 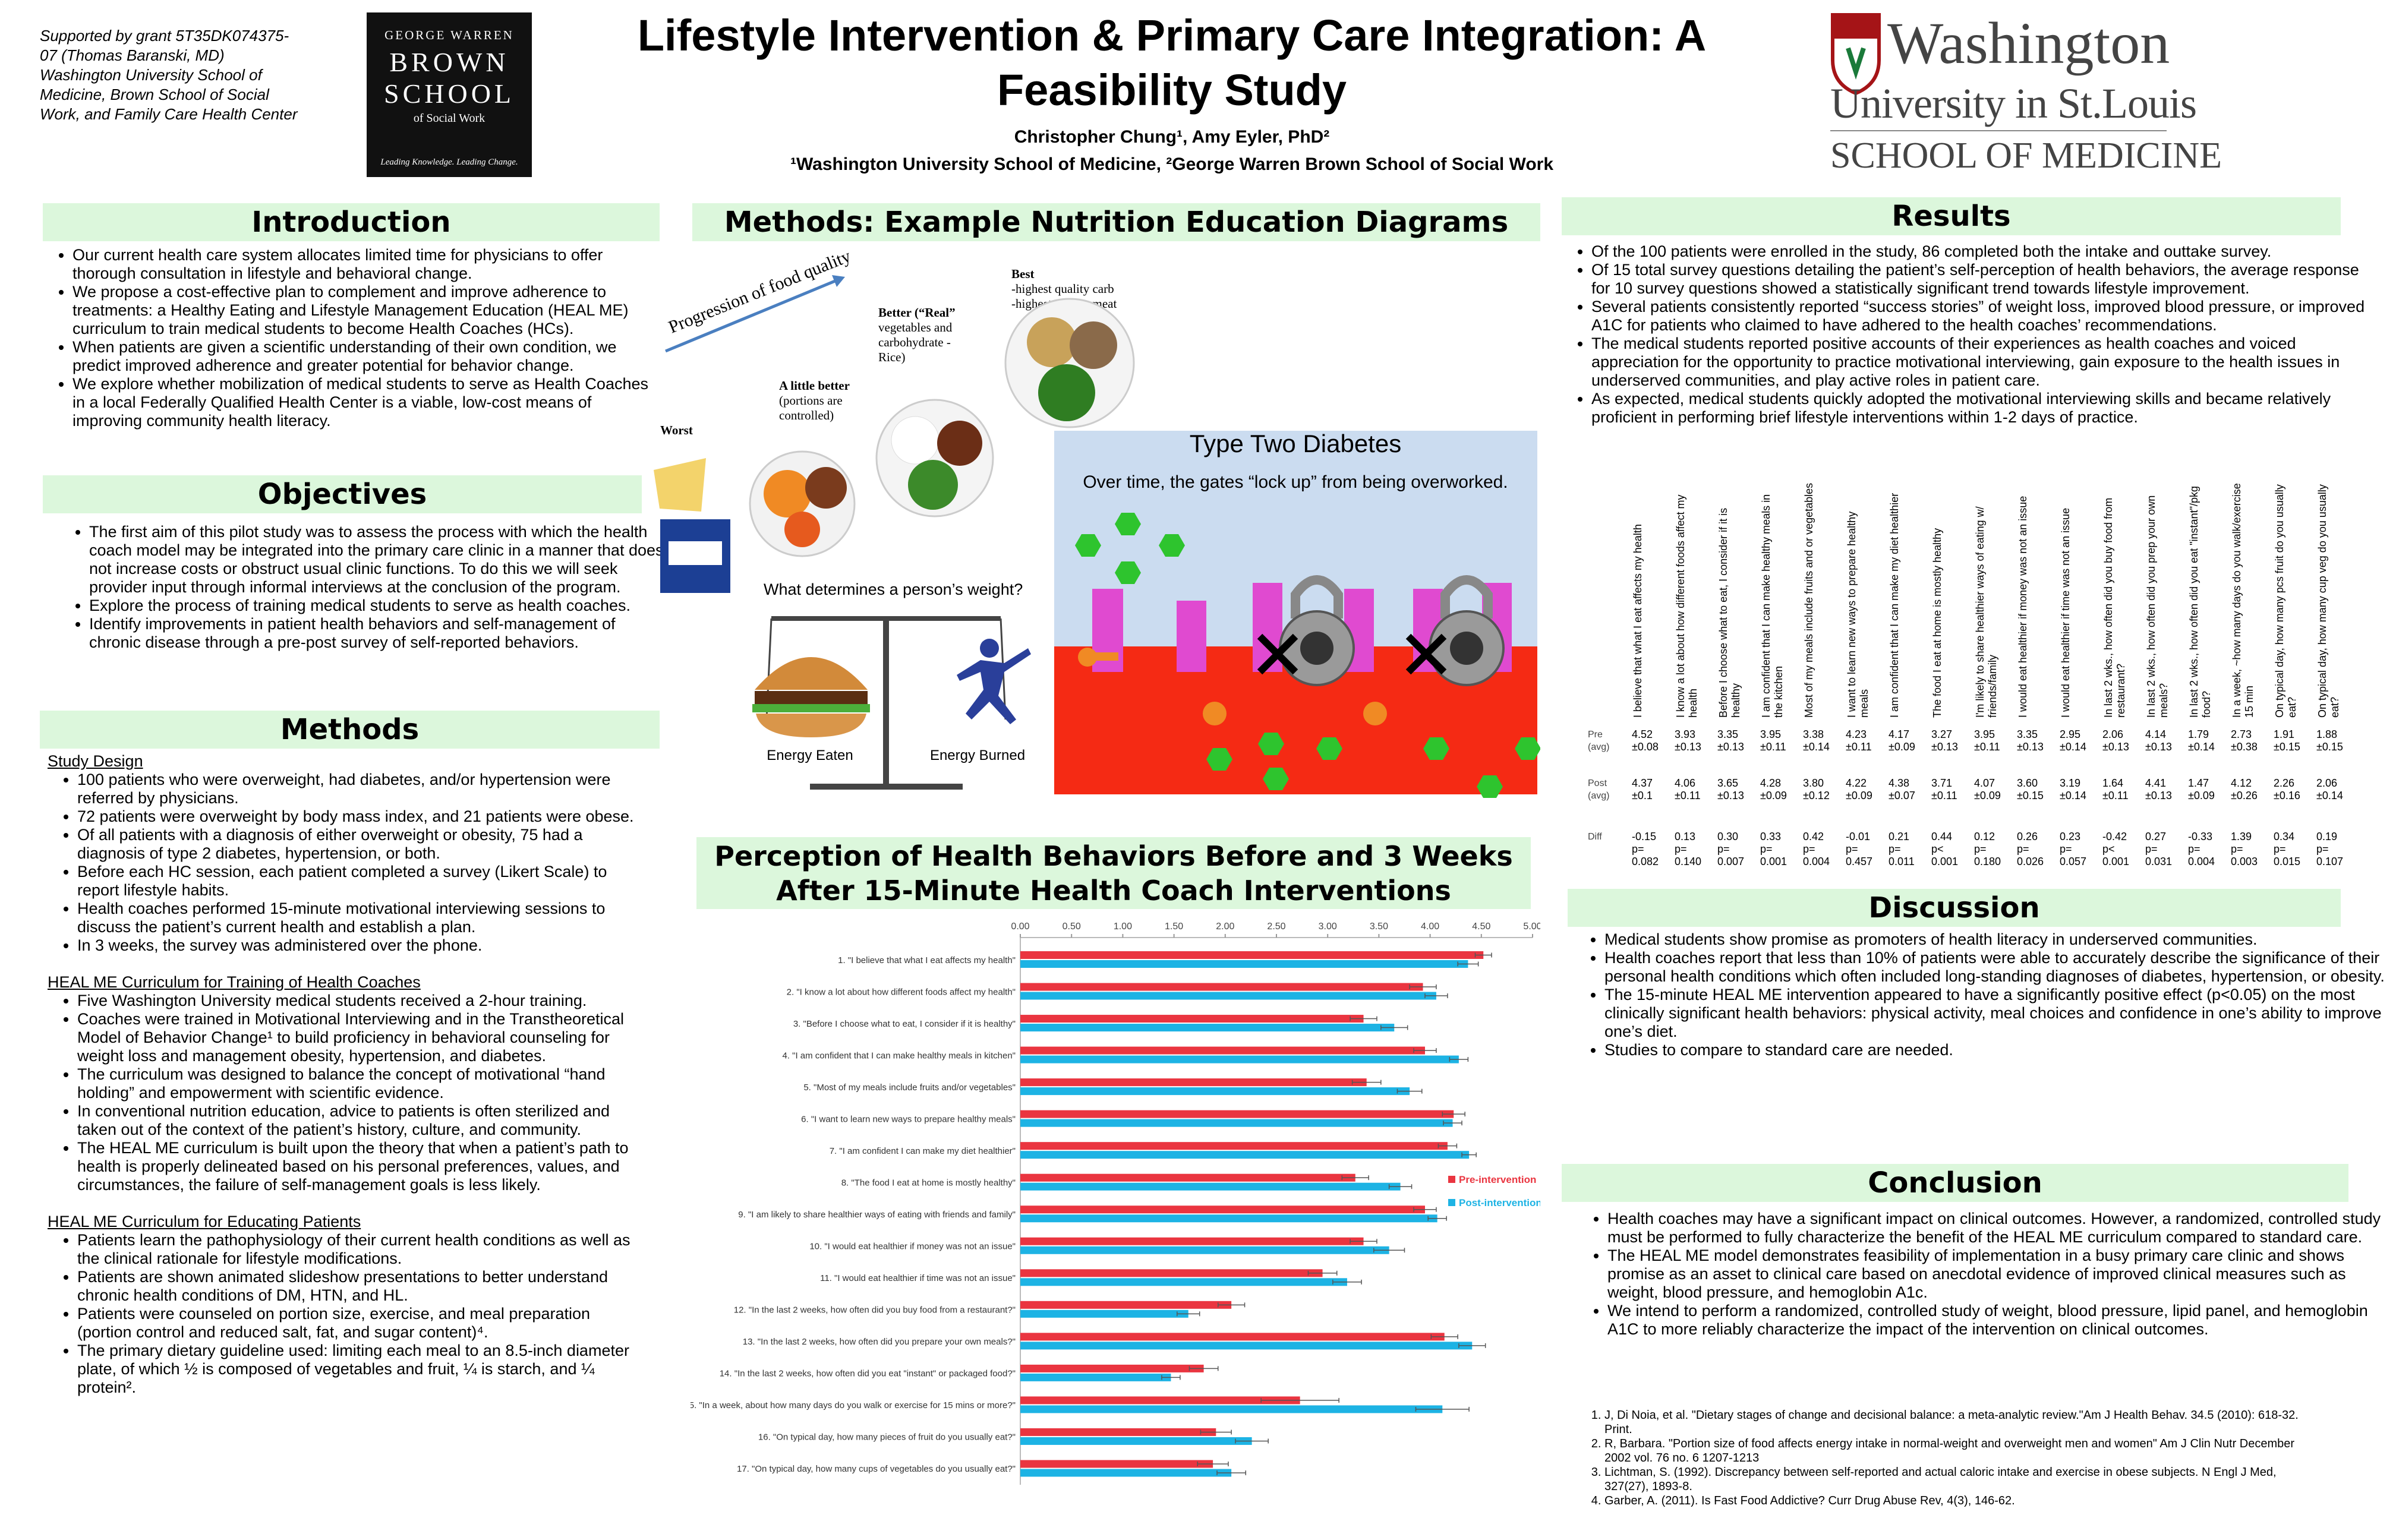 I want to click on table-cell: 2.26, so click(x=2284, y=783).